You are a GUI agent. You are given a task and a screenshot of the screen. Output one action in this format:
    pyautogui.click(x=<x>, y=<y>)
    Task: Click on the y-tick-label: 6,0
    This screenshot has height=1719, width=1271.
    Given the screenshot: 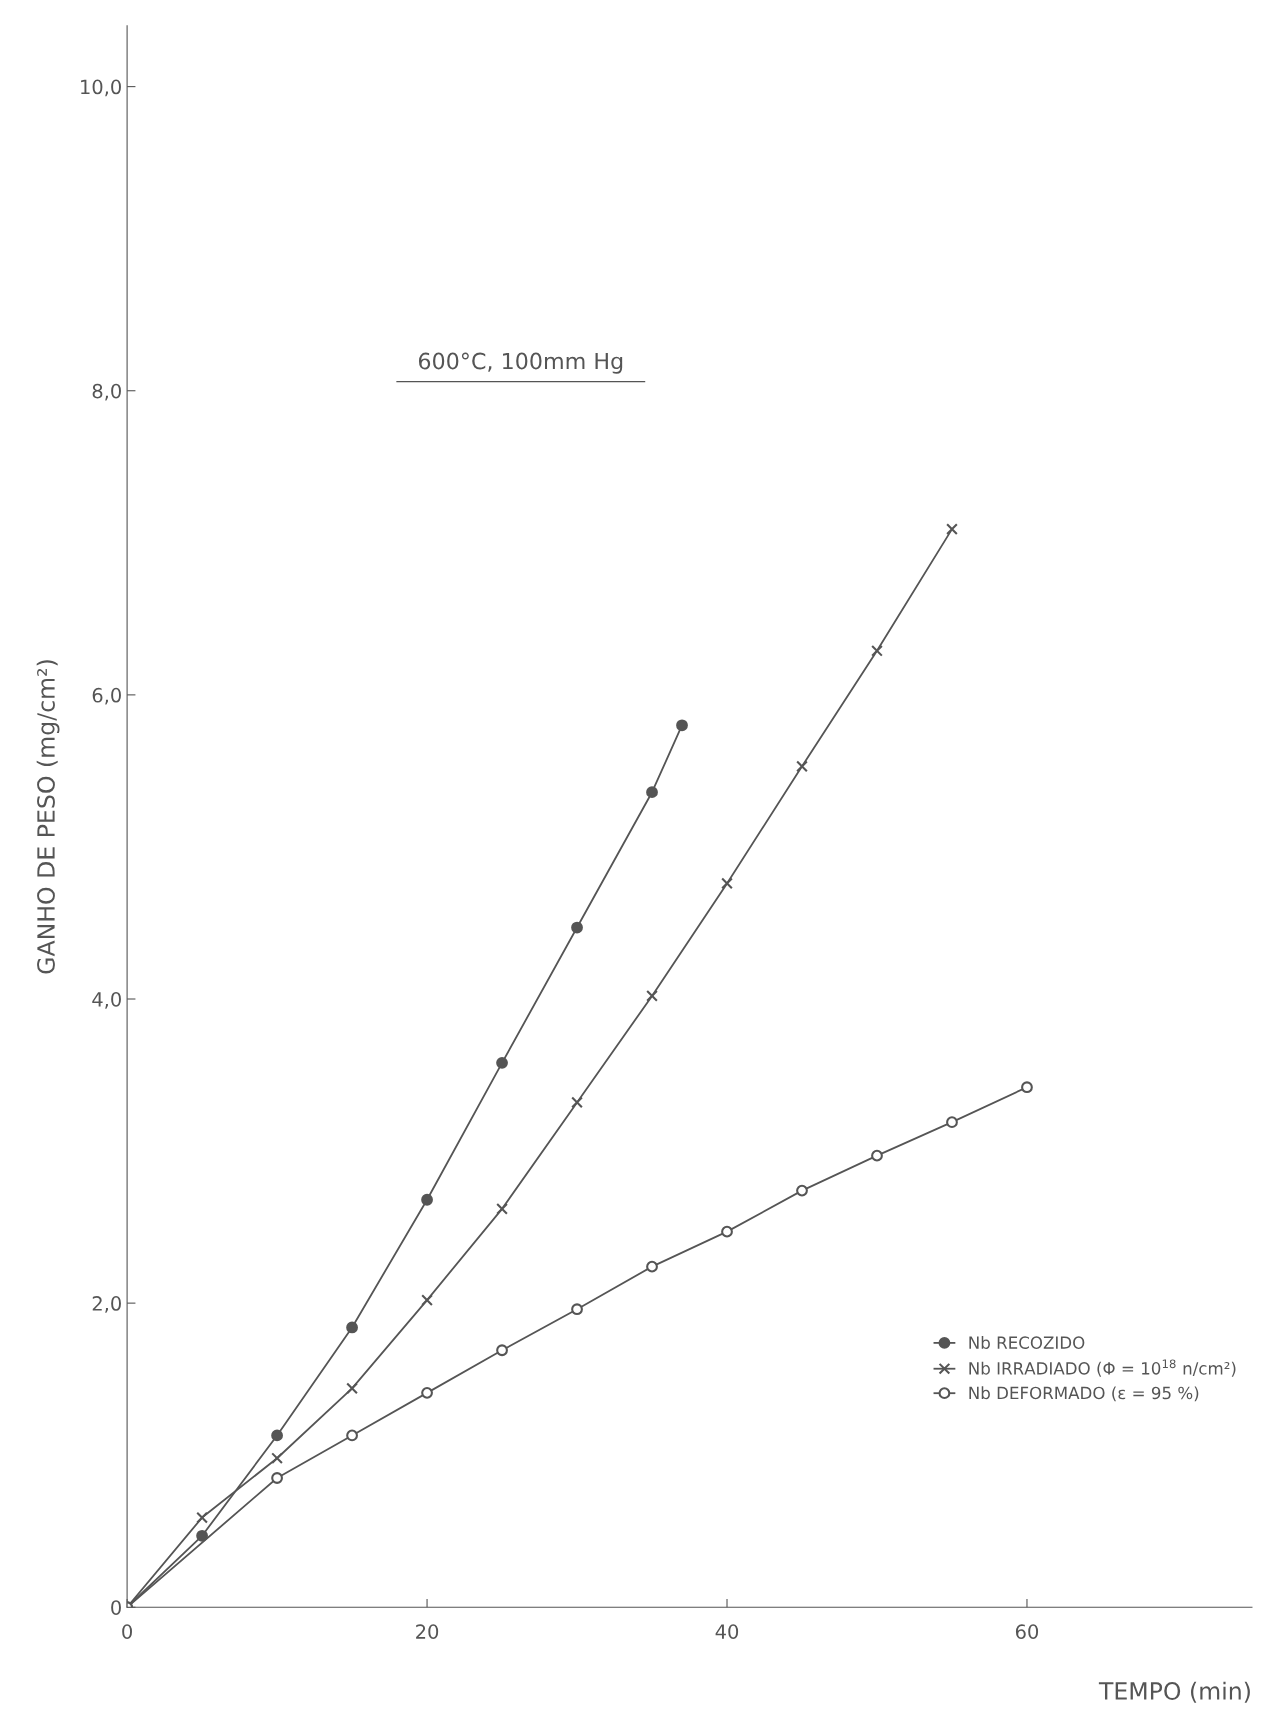 What is the action you would take?
    pyautogui.click(x=106, y=696)
    